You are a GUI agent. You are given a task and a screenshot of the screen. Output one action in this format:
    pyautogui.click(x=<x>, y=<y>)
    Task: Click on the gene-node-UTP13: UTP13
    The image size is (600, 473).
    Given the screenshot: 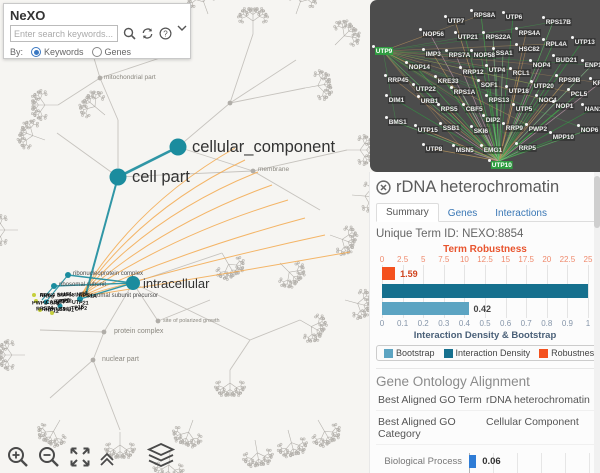 What is the action you would take?
    pyautogui.click(x=585, y=42)
    